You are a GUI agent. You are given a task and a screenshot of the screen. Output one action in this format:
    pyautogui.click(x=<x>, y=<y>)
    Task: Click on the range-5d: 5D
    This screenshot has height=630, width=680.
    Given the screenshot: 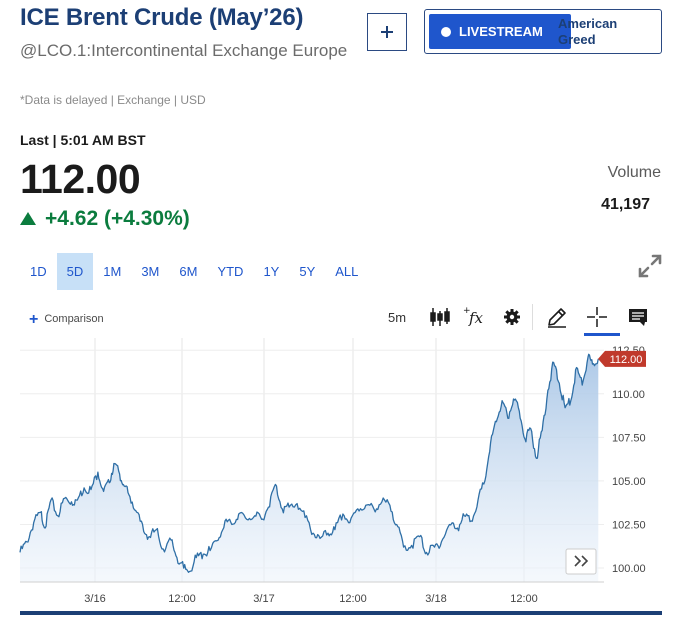 What is the action you would take?
    pyautogui.click(x=75, y=271)
    